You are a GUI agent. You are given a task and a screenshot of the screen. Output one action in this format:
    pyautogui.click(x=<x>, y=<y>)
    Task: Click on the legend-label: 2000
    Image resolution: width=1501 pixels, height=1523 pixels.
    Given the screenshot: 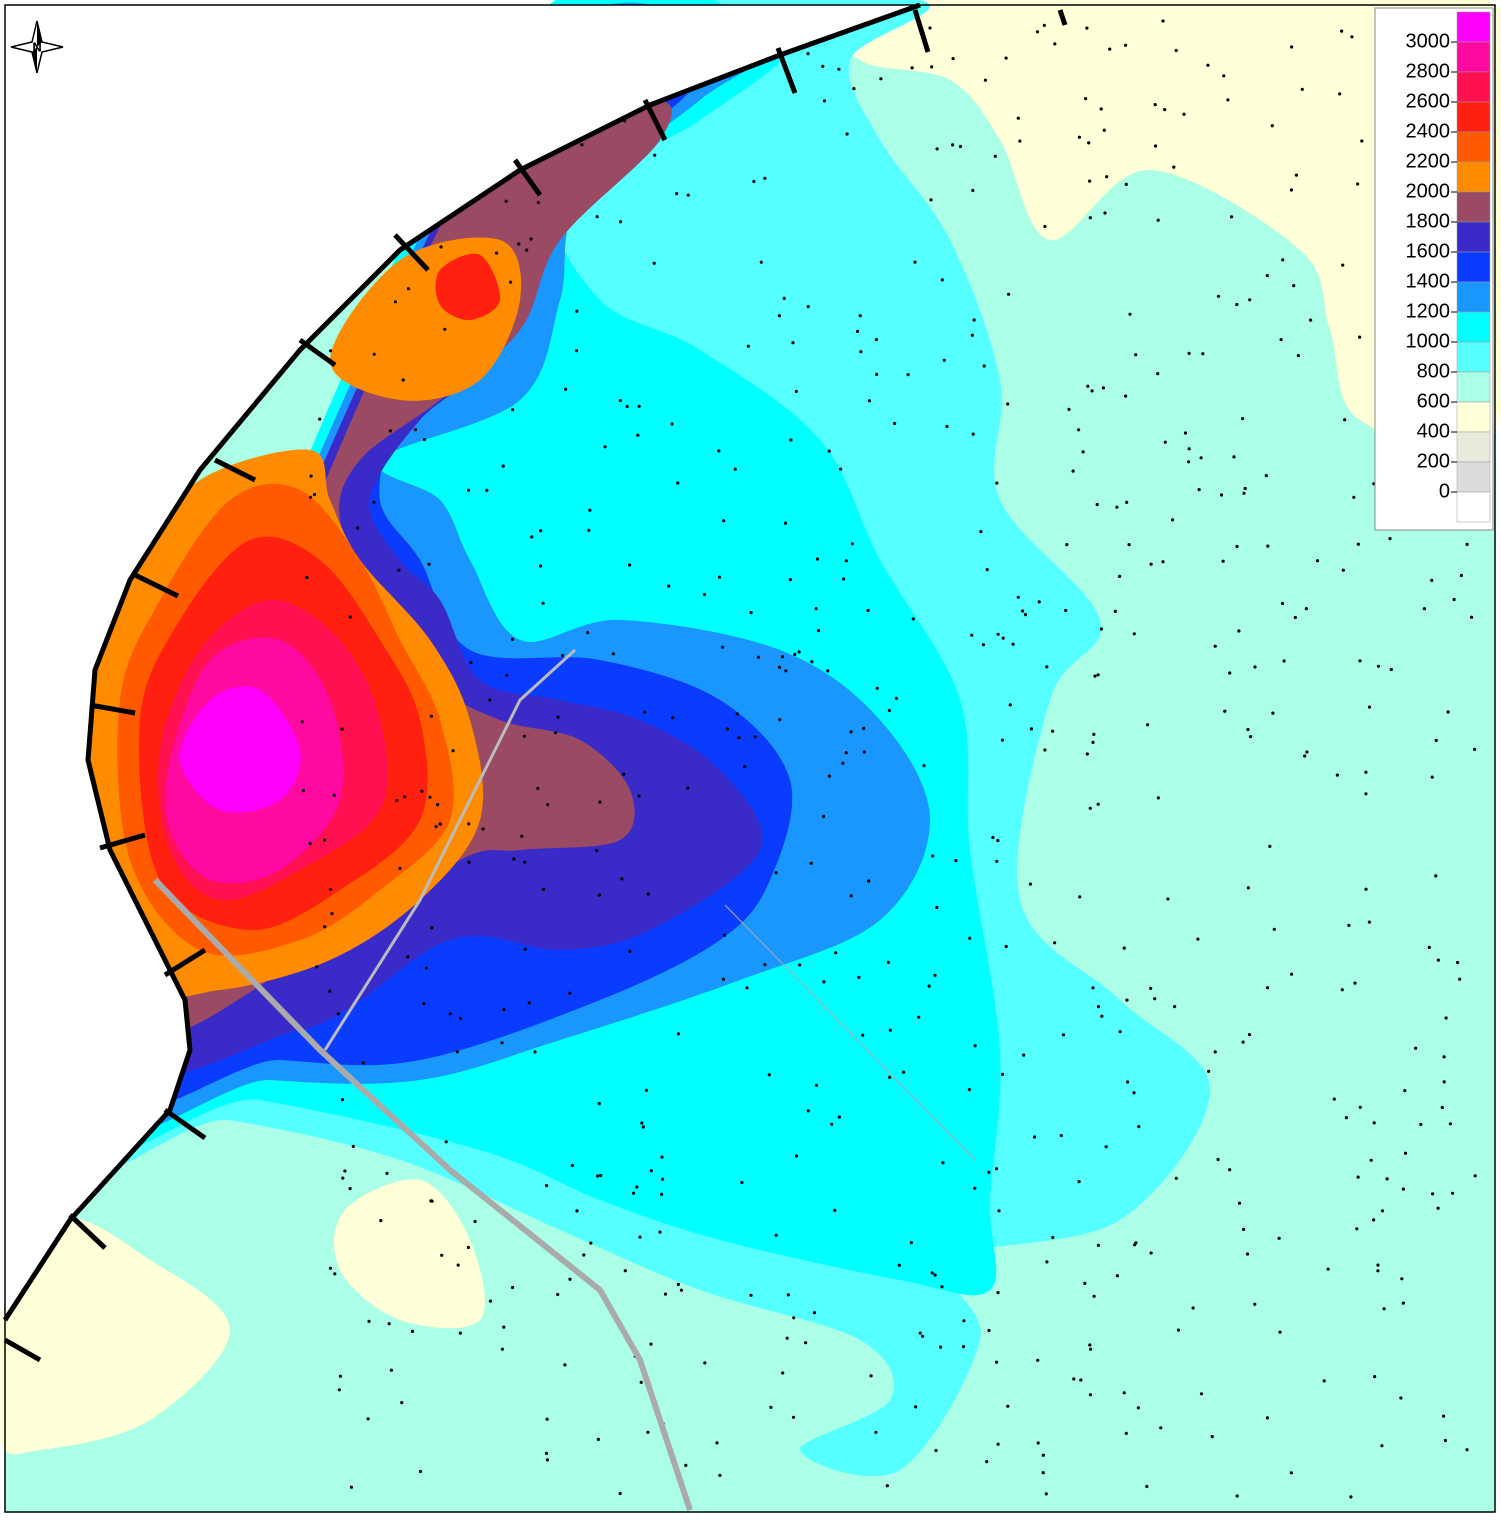 What is the action you would take?
    pyautogui.click(x=1428, y=191)
    